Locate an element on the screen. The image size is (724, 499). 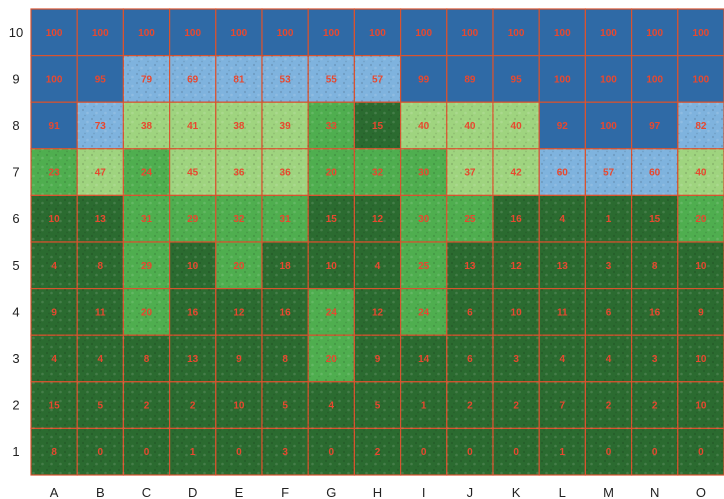
row-labels: 10 9 8 7 6 5 4 3 2 1 is located at coordinates (16, 242).